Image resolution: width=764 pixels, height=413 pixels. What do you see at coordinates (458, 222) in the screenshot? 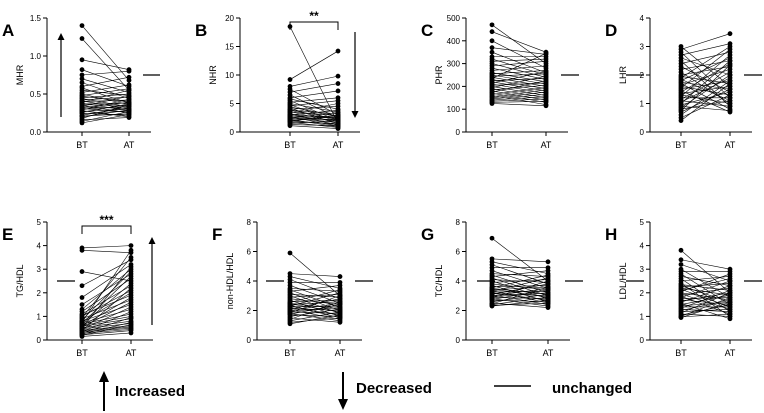
I see `y-tick-label: 8` at bounding box center [458, 222].